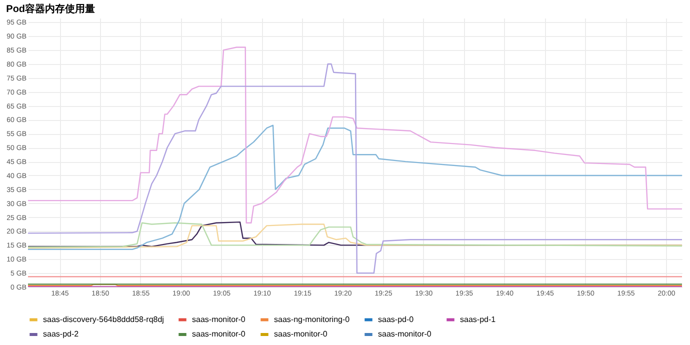 The image size is (690, 345). I want to click on legend-label: saas-pd-1, so click(478, 319).